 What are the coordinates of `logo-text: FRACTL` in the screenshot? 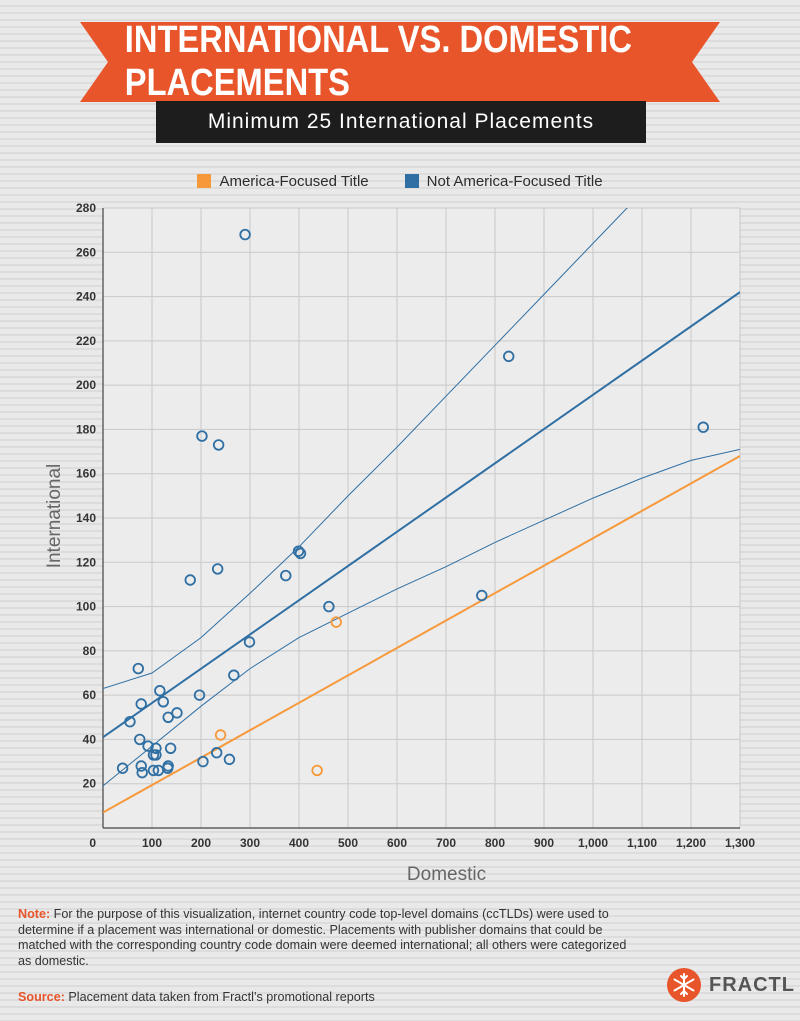 It's located at (752, 984).